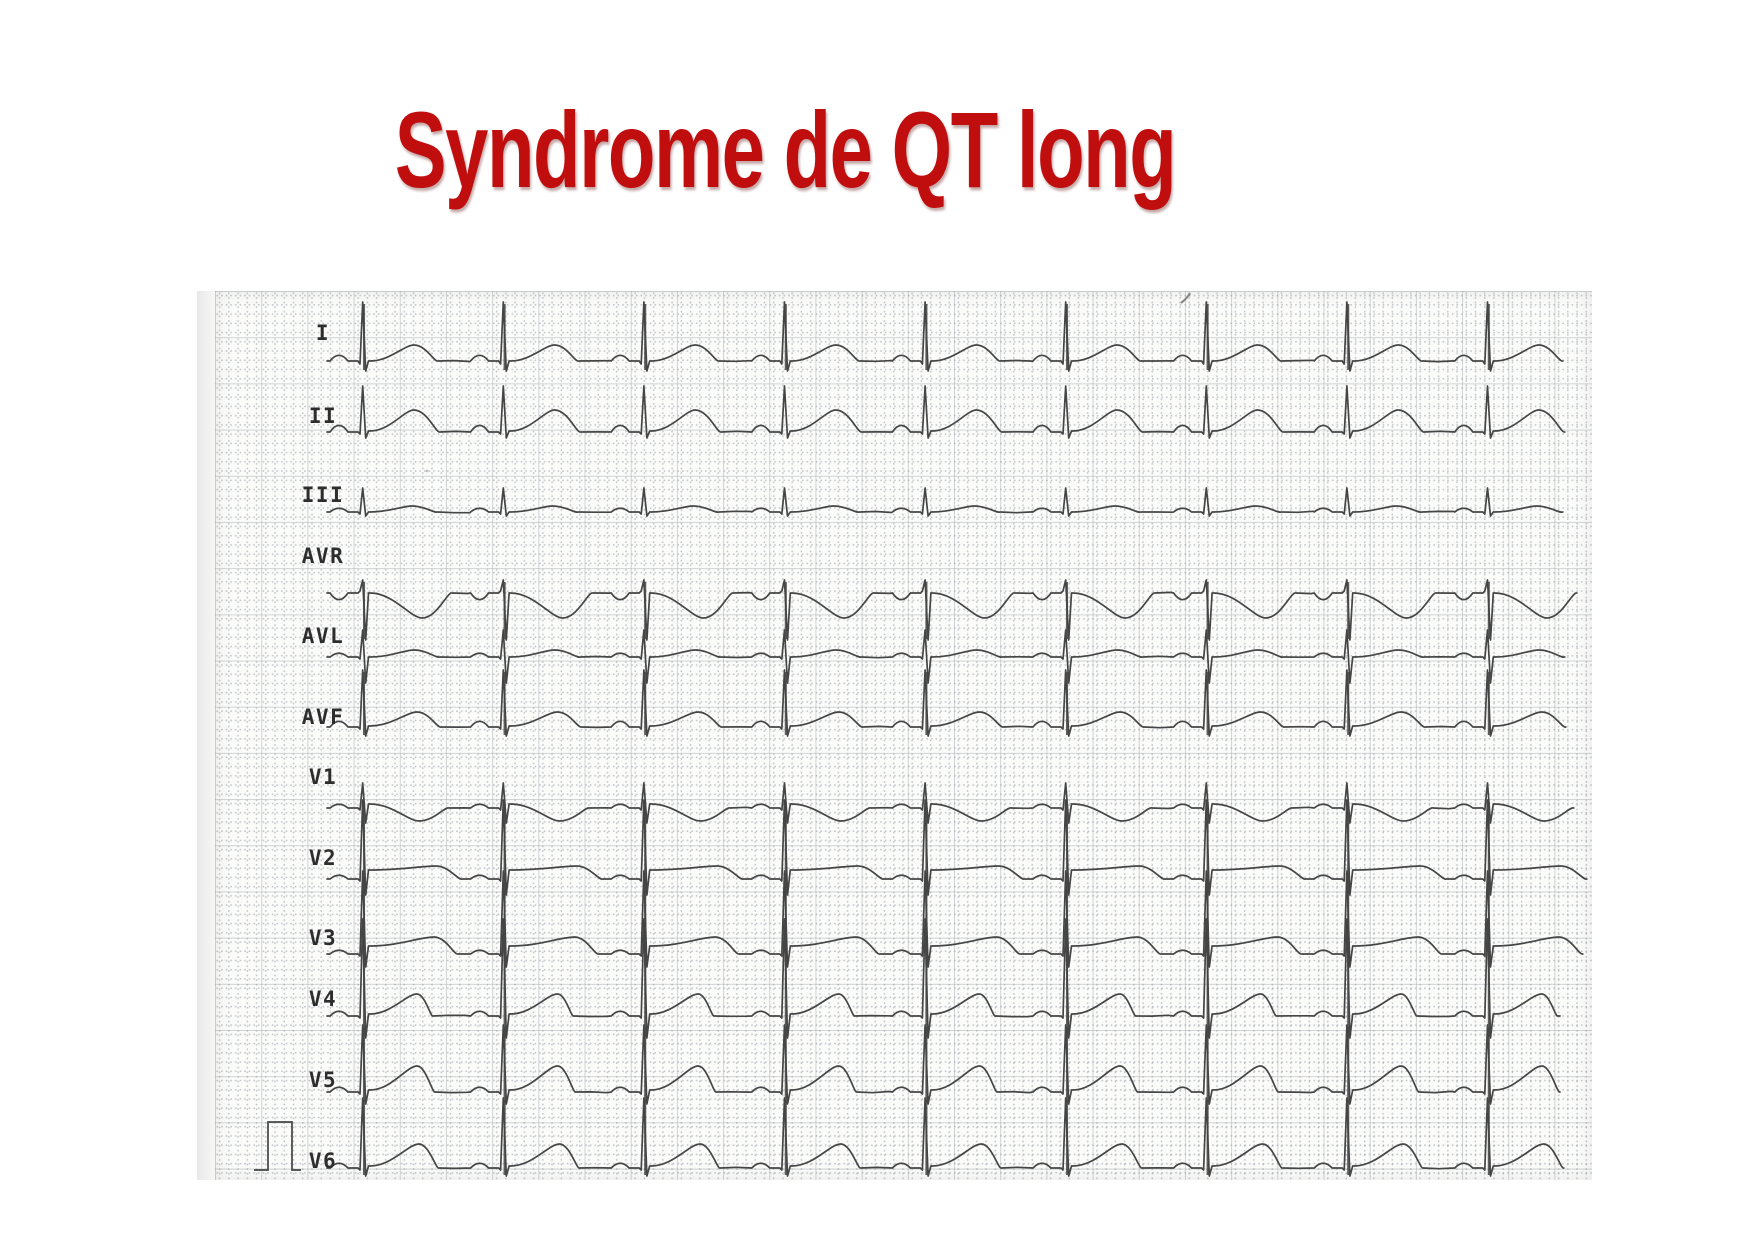 The image size is (1755, 1240). Describe the element at coordinates (957, 847) in the screenshot. I see `ecg-trace-V2` at that location.